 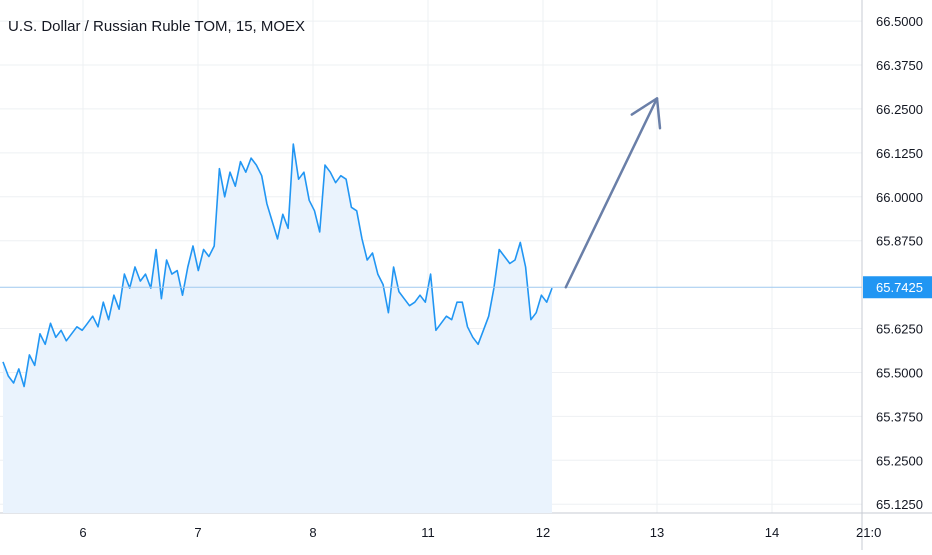 I want to click on last-price-box, so click(x=897, y=287).